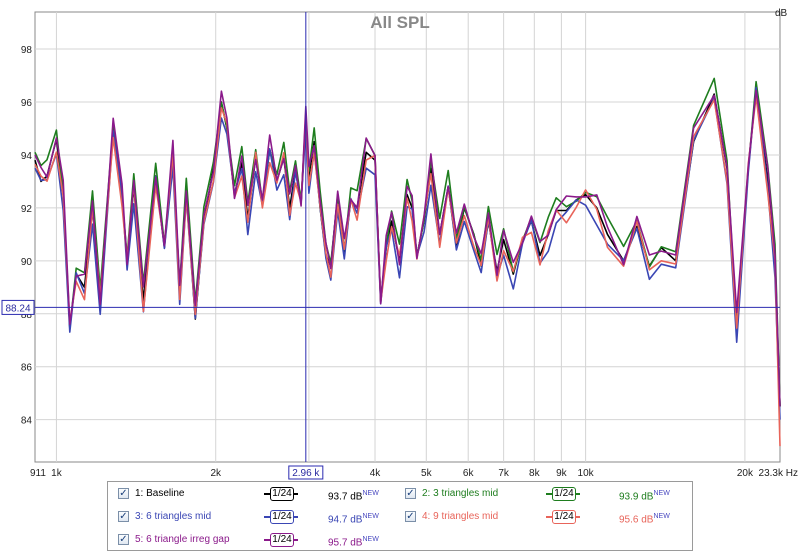 Image resolution: width=800 pixels, height=555 pixels. What do you see at coordinates (27, 262) in the screenshot?
I see `y-tick-label: 90` at bounding box center [27, 262].